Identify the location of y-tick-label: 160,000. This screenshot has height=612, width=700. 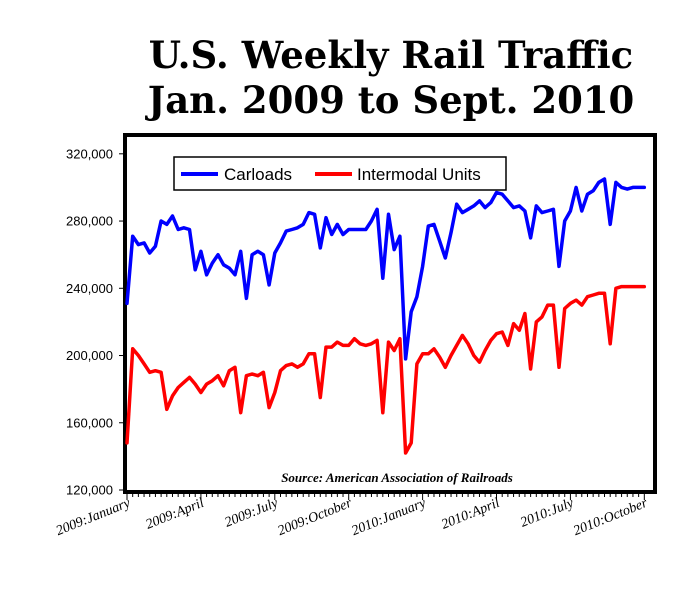
(89, 422).